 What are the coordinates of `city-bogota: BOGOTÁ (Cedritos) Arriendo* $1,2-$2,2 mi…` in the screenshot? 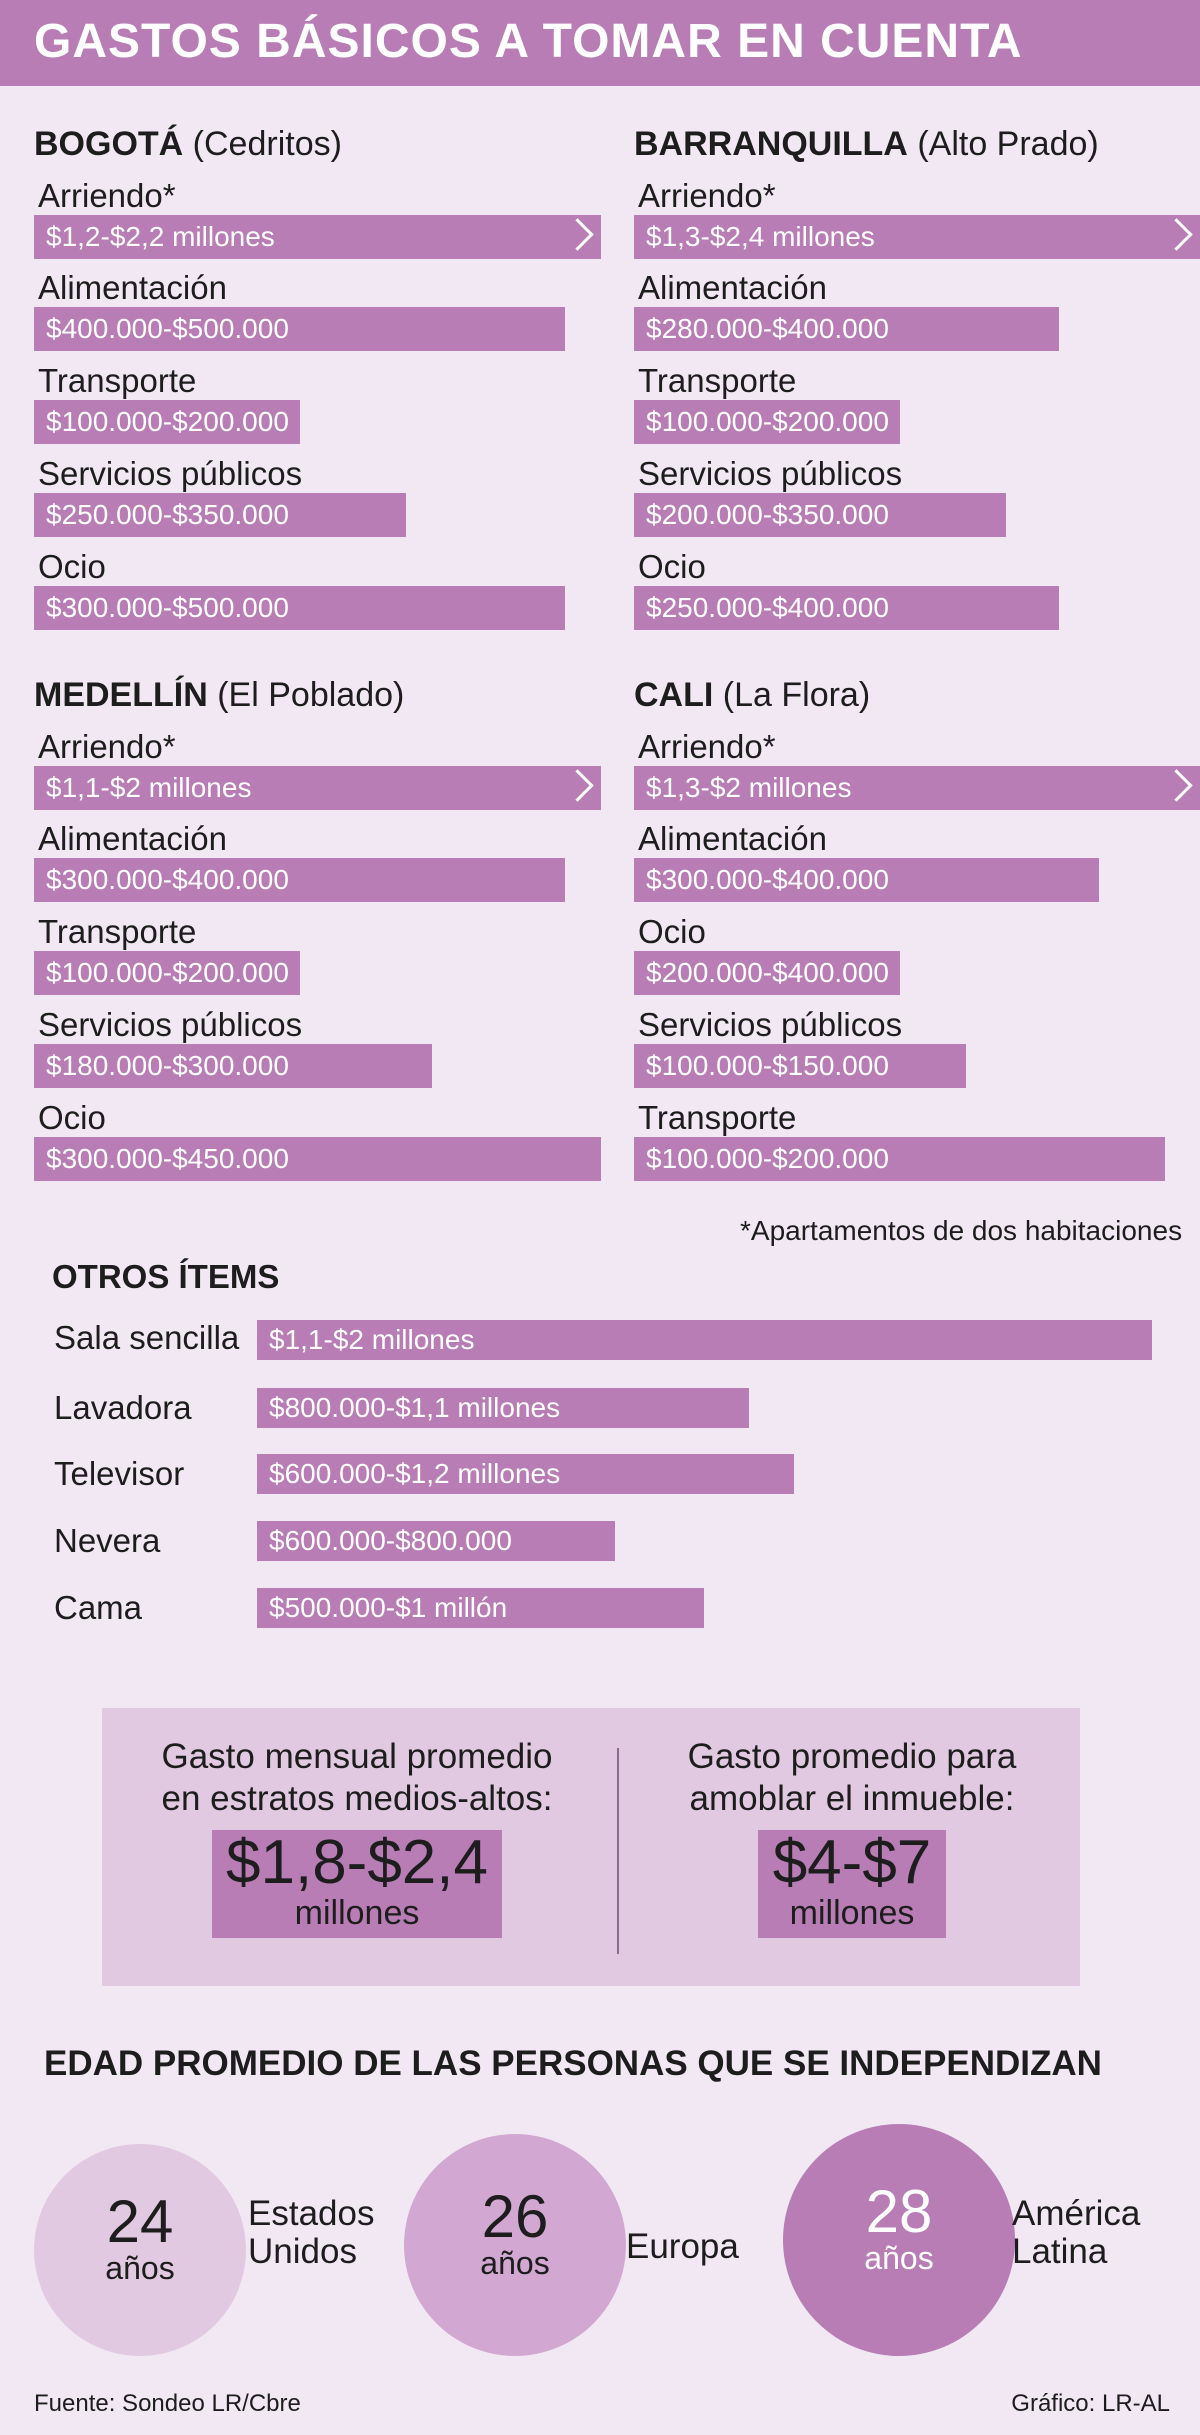 It's located at (319, 385).